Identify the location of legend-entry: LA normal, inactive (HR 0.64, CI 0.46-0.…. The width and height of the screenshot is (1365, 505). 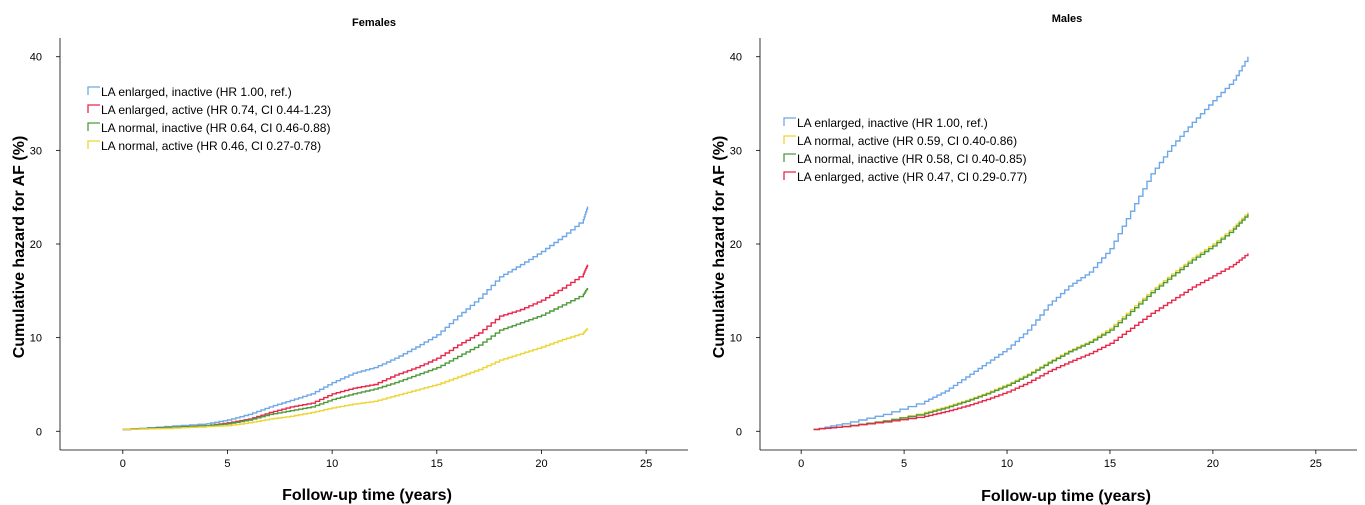
(215, 128).